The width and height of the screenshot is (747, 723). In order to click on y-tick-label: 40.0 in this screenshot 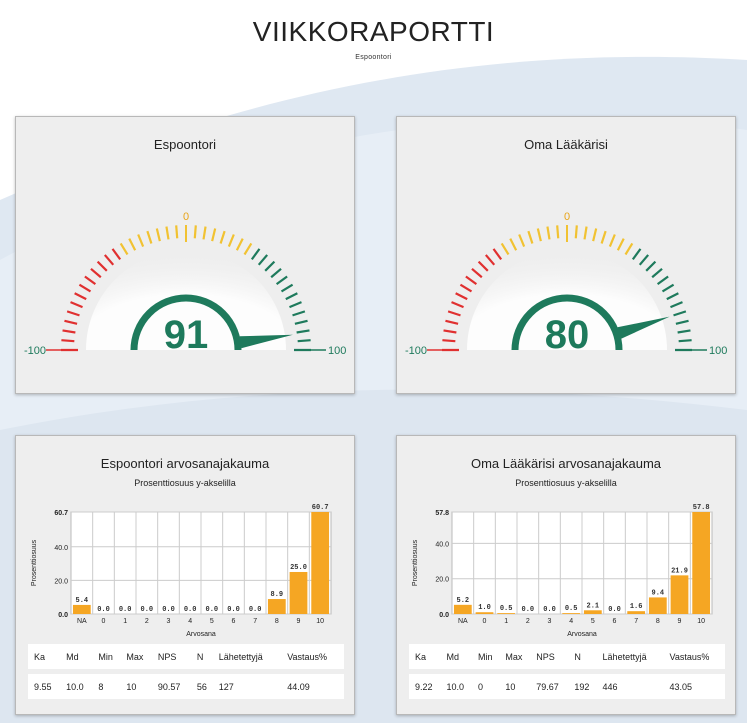, I will do `click(61, 548)`.